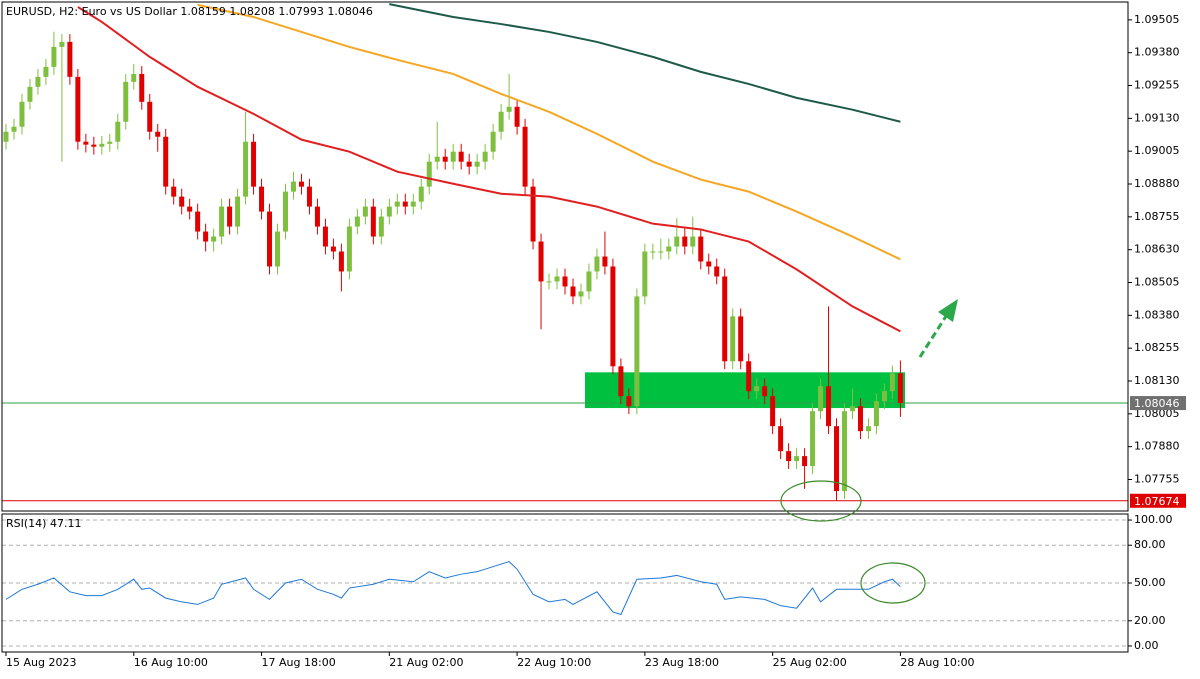 Image resolution: width=1200 pixels, height=679 pixels. What do you see at coordinates (1157, 249) in the screenshot?
I see `y-tick-label: 1.08630` at bounding box center [1157, 249].